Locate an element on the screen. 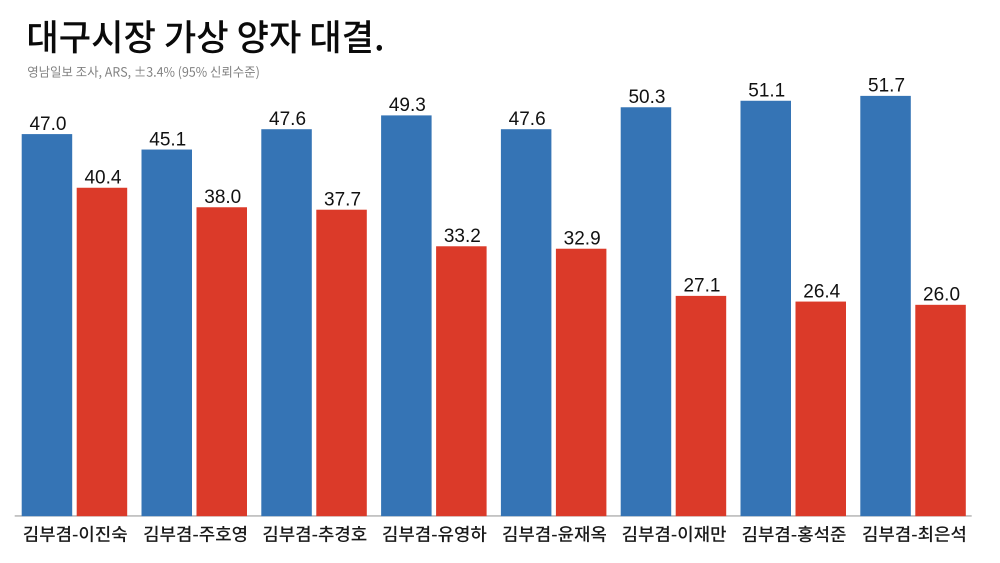  svg-text: 32.9 is located at coordinates (582, 239).